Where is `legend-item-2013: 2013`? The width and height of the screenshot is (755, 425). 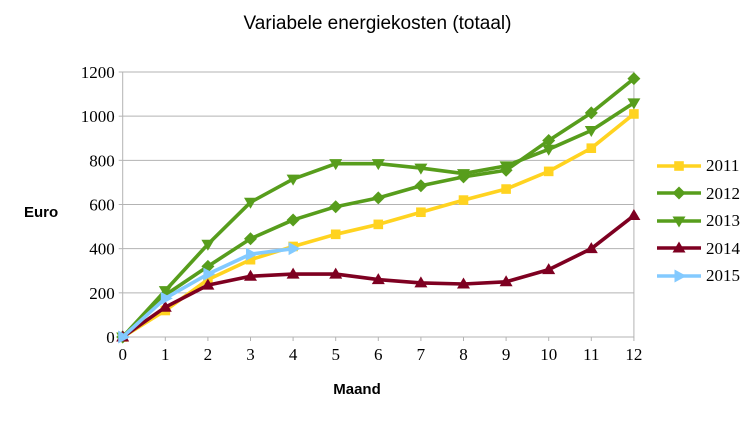 legend-item-2013: 2013 is located at coordinates (698, 221).